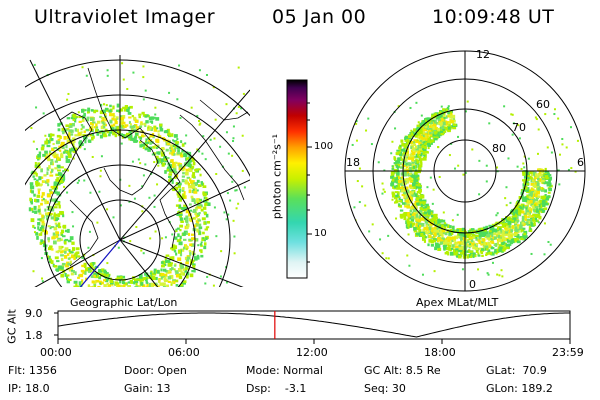  What do you see at coordinates (12, 326) in the screenshot?
I see `timeline-ylabel: GC Alt` at bounding box center [12, 326].